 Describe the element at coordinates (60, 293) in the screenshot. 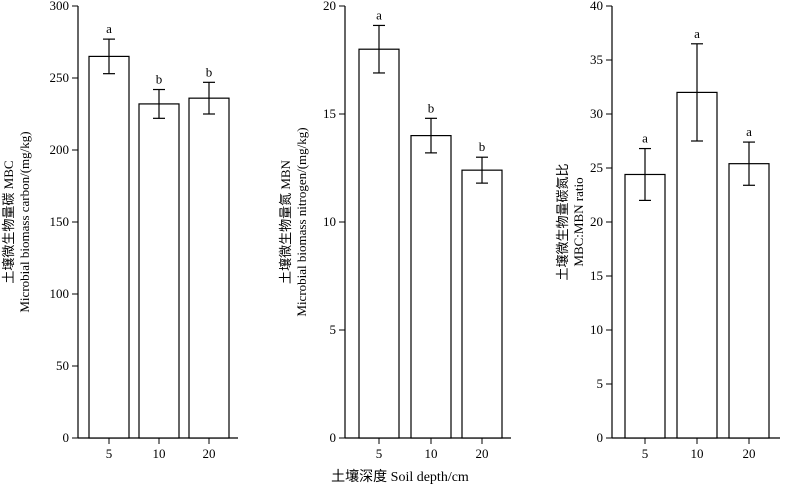

I see `y-tick-label: 100` at that location.